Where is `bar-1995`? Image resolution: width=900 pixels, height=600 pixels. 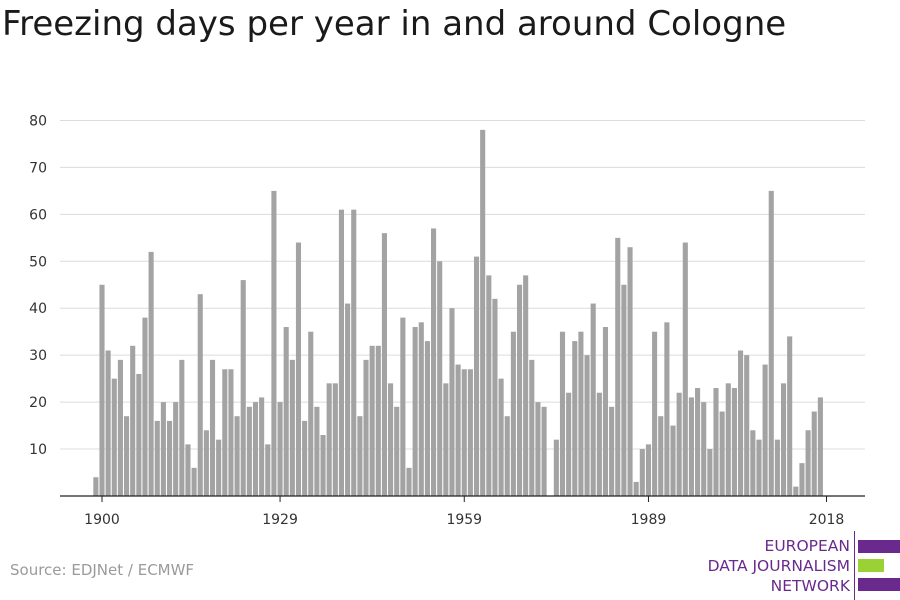
bar-1995 is located at coordinates (685, 369).